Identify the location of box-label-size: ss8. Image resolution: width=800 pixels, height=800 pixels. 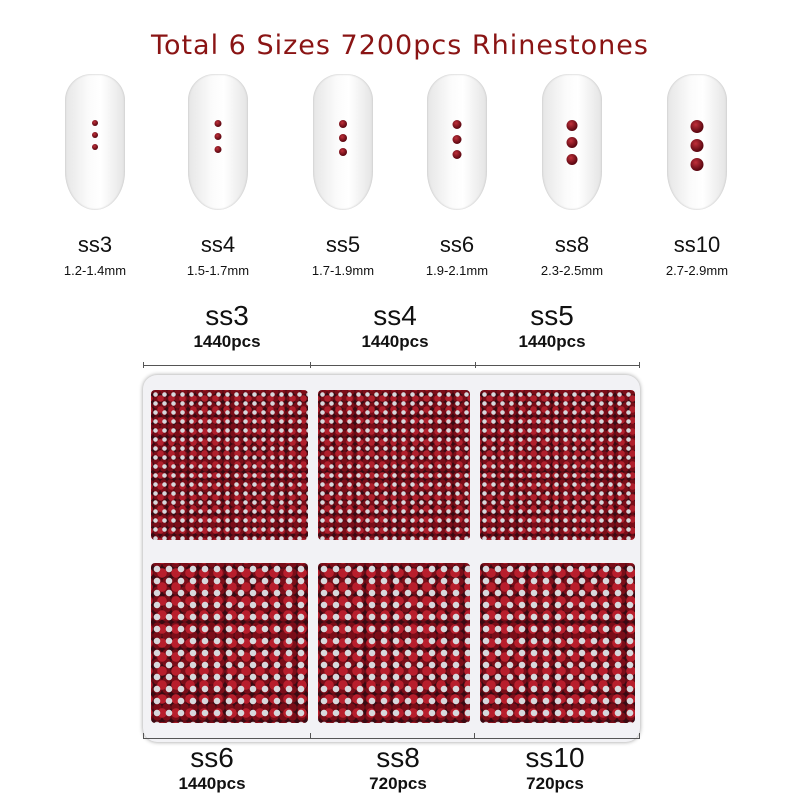
(398, 757).